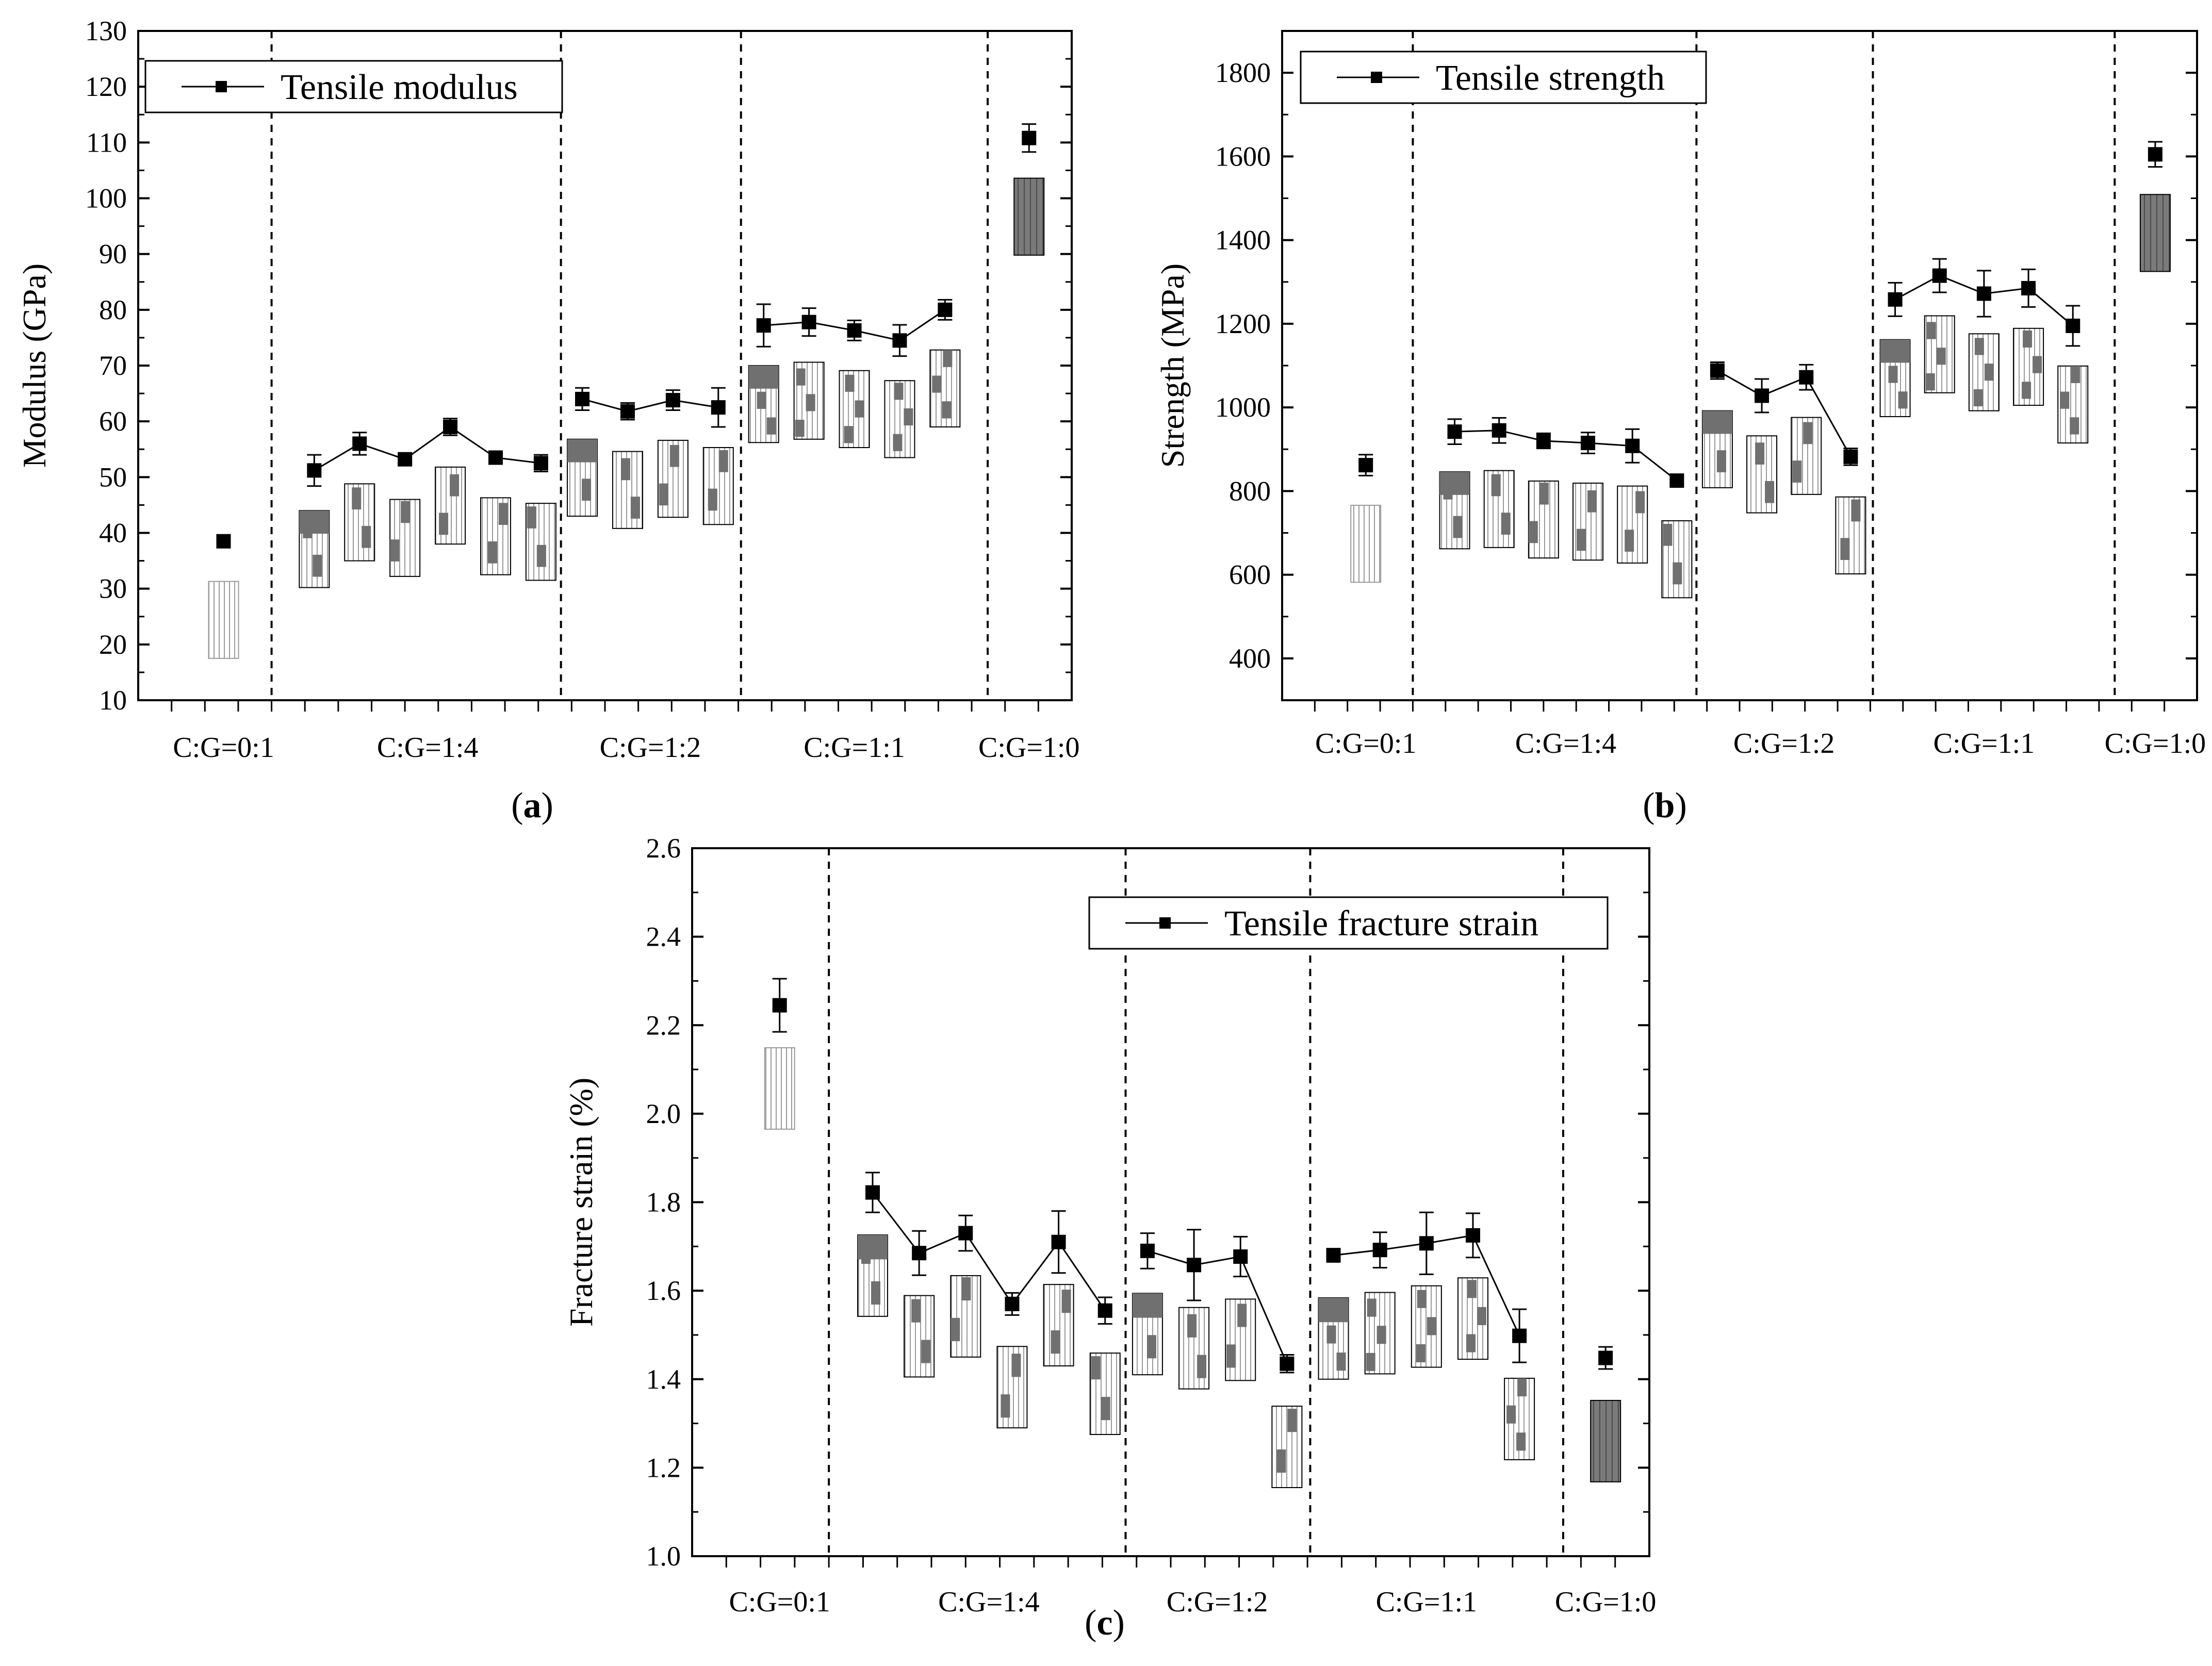 The width and height of the screenshot is (2212, 1666). What do you see at coordinates (1550, 78) in the screenshot?
I see `legend-label: Tensile strength` at bounding box center [1550, 78].